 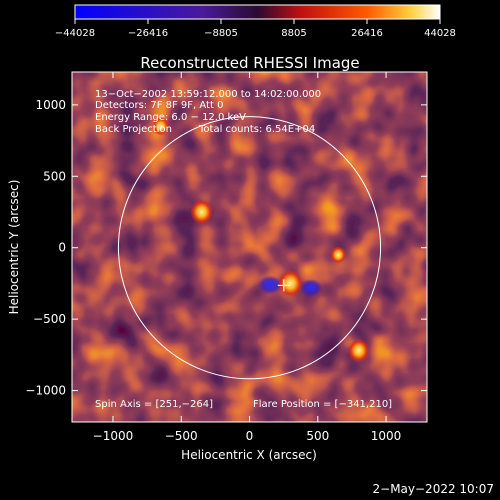 What do you see at coordinates (386, 436) in the screenshot?
I see `x-tick-label: 1000` at bounding box center [386, 436].